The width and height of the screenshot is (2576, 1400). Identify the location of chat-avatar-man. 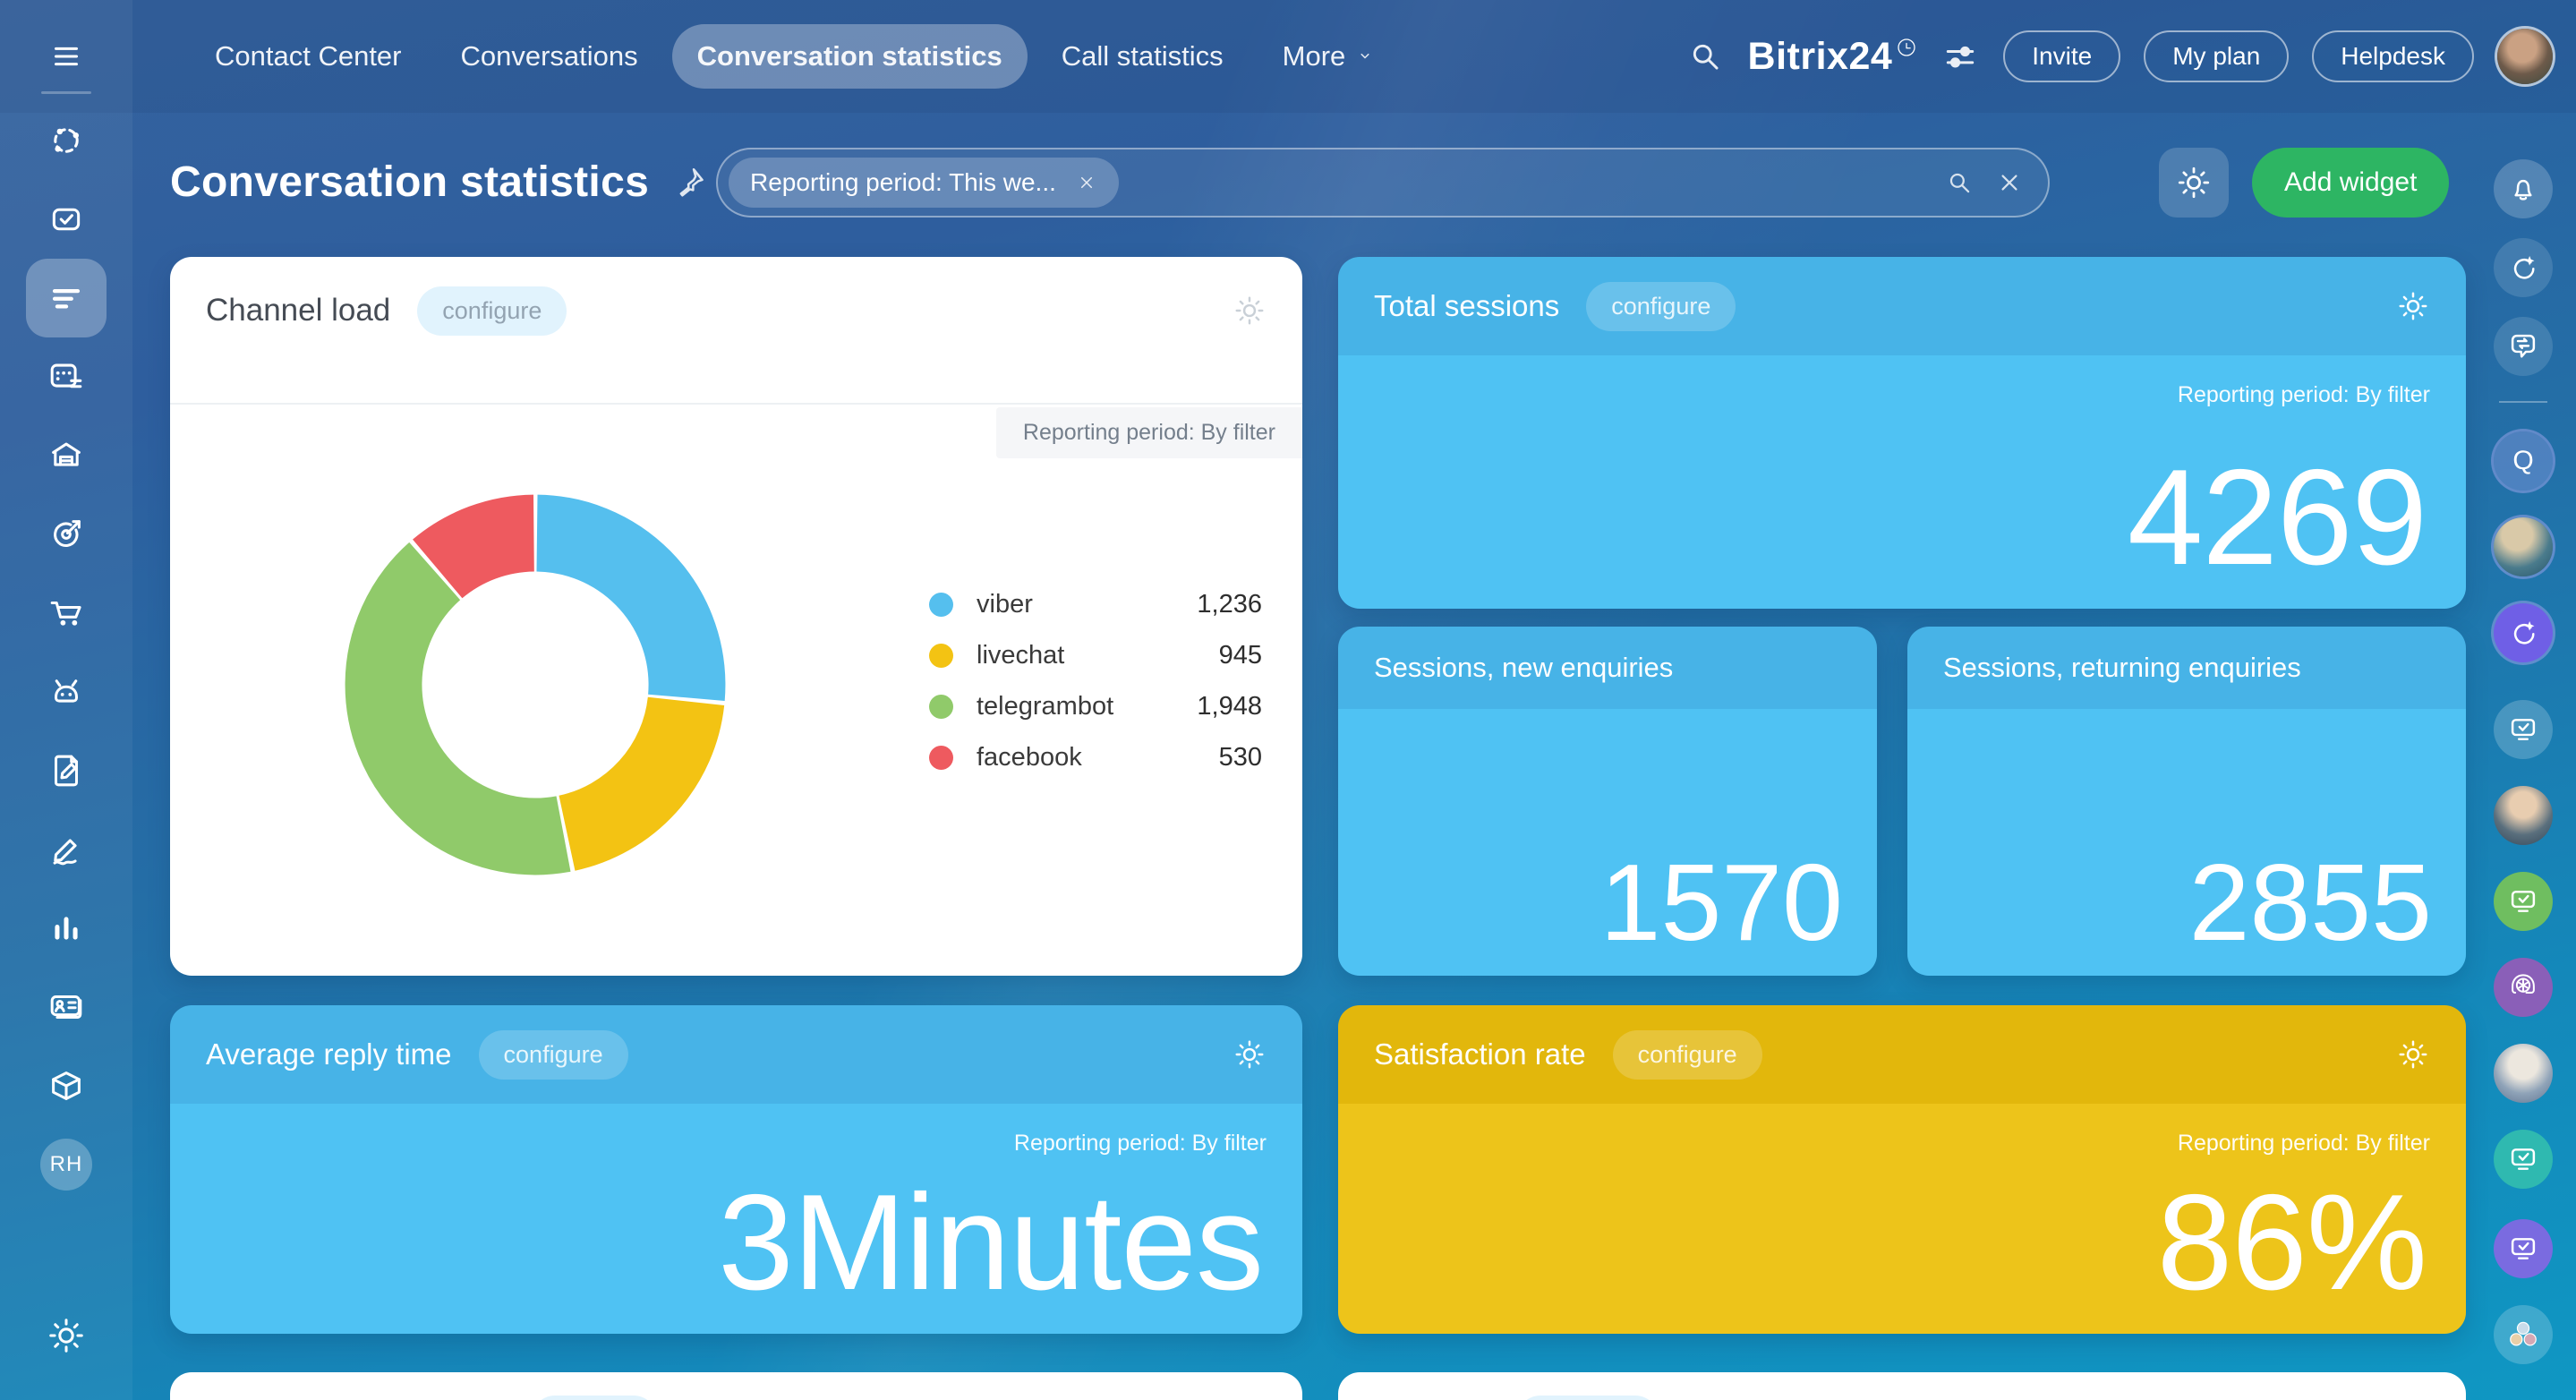
(2523, 815).